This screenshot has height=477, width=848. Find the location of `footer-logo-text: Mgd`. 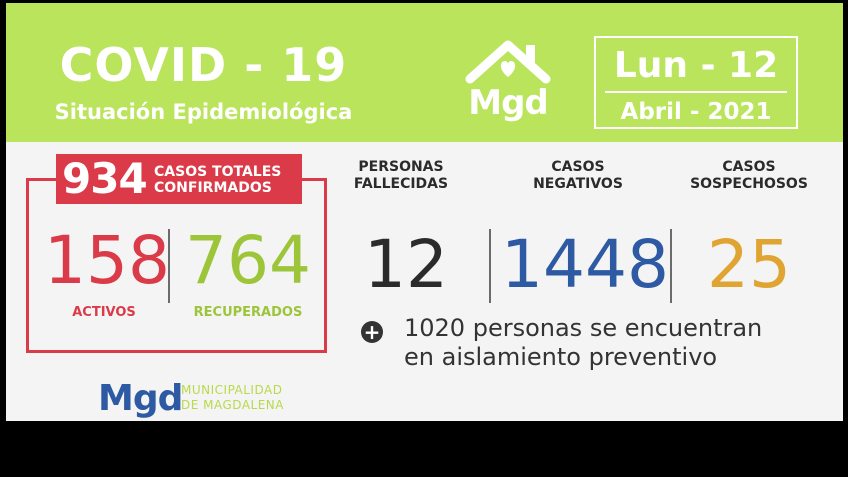

footer-logo-text: Mgd is located at coordinates (140, 398).